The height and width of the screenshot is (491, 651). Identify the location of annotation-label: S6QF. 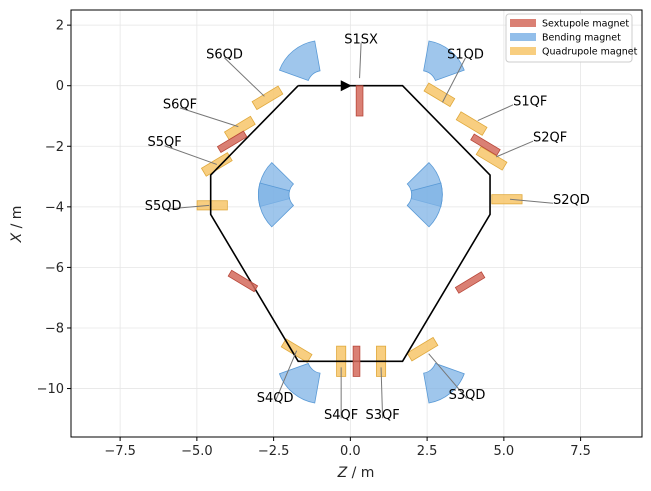
(180, 104).